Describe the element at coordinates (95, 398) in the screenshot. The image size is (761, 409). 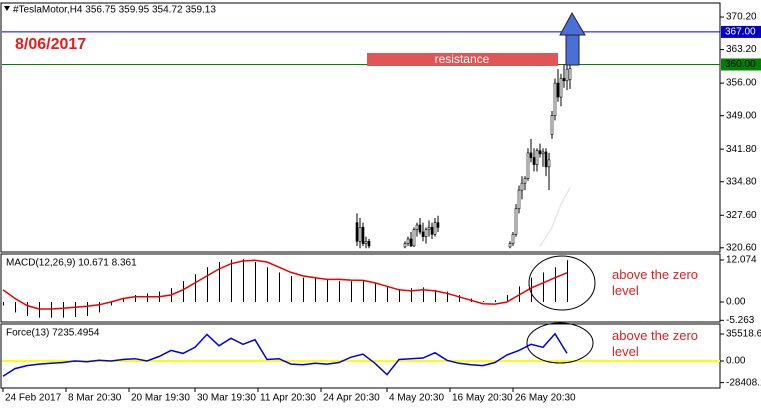
I see `x-tick-label: 8 Mar 20:30` at that location.